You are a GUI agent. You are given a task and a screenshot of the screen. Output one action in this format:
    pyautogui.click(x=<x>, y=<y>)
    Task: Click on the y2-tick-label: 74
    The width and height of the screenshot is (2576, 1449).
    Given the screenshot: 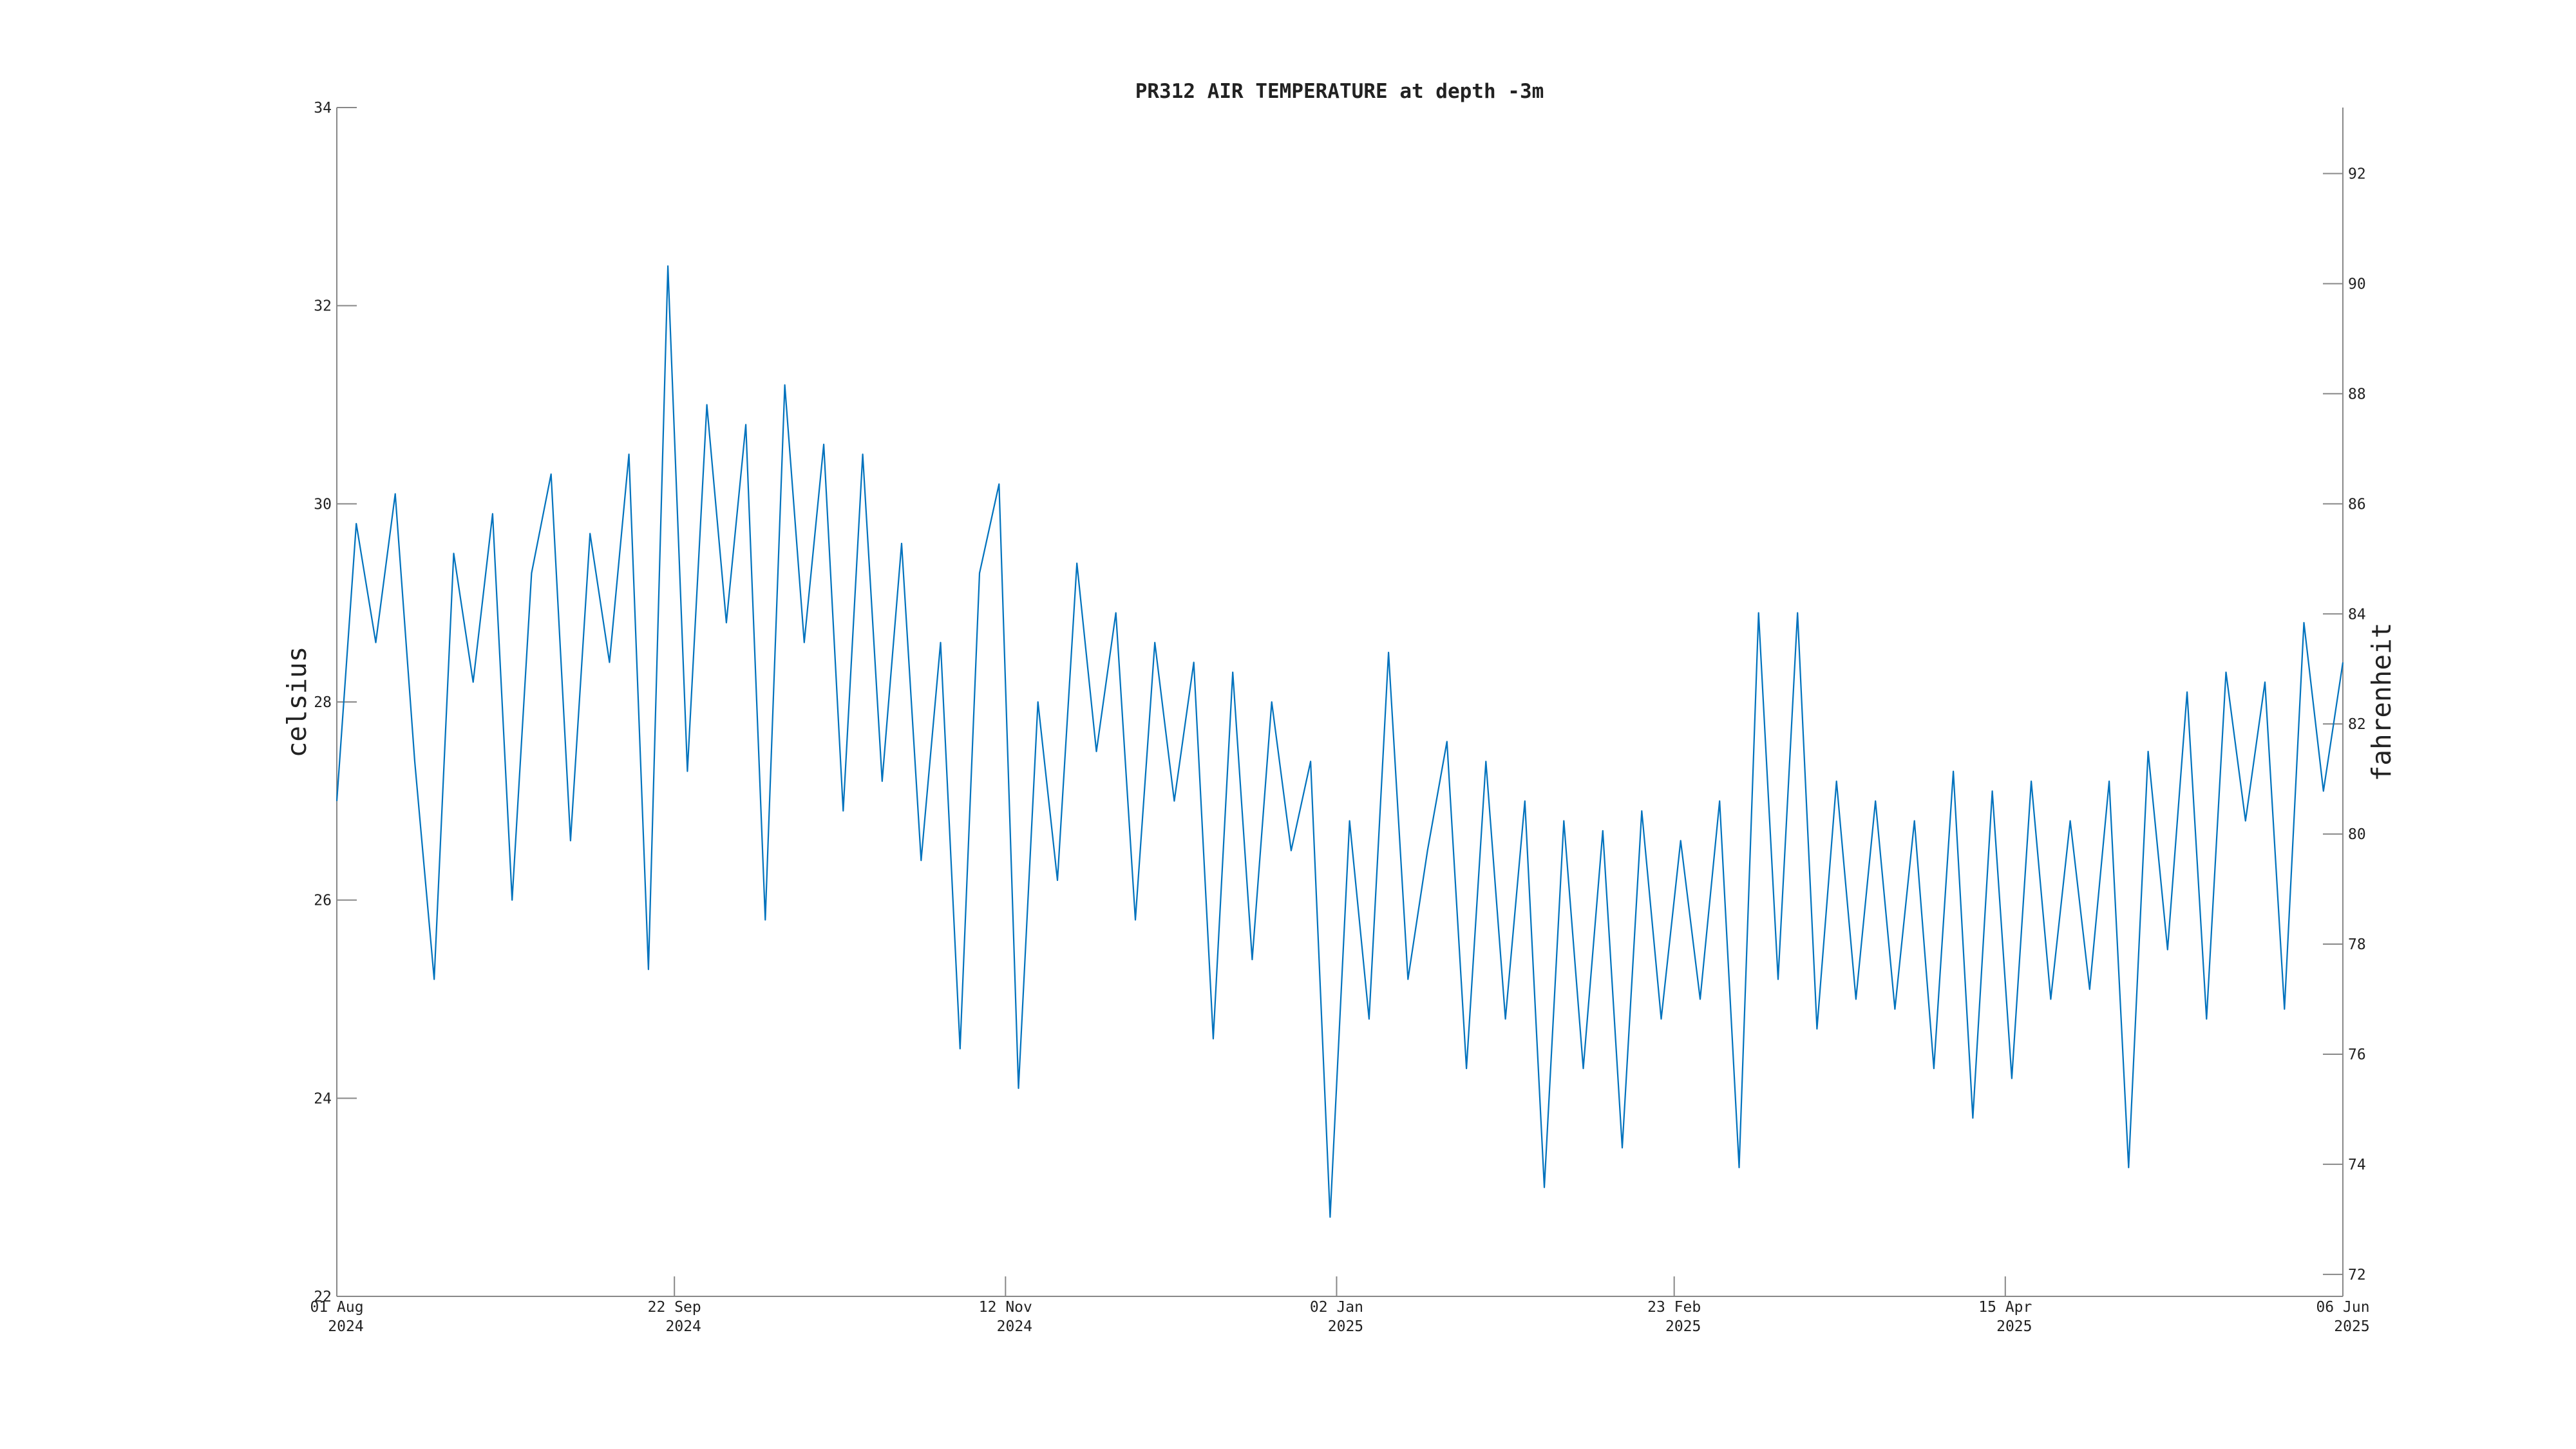 What is the action you would take?
    pyautogui.click(x=2357, y=1165)
    